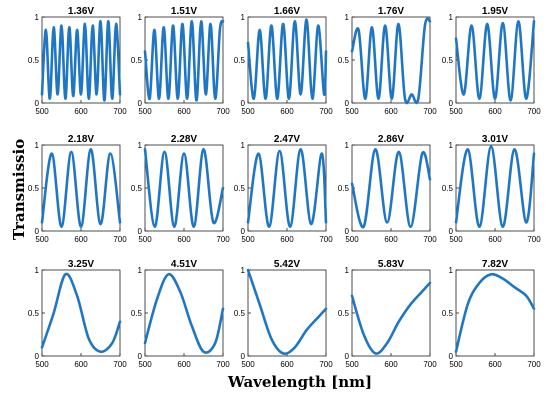  I want to click on subplot-title: 1.36V, so click(81, 11).